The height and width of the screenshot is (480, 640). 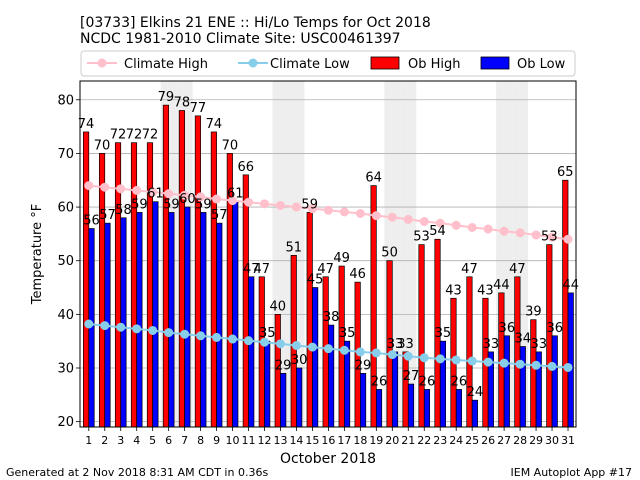 What do you see at coordinates (360, 440) in the screenshot?
I see `x-tick-label-day-18: 18` at bounding box center [360, 440].